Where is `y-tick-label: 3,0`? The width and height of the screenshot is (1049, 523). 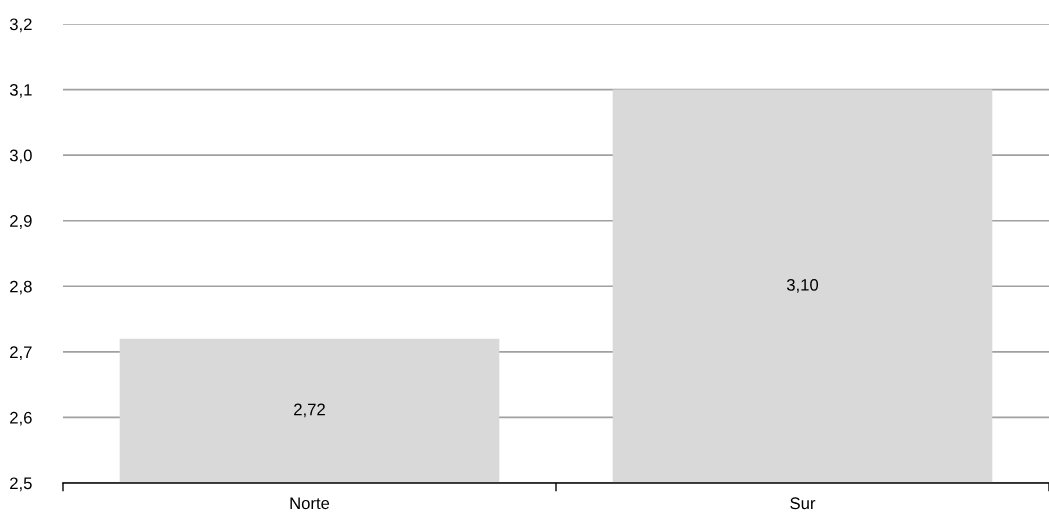
y-tick-label: 3,0 is located at coordinates (20, 156).